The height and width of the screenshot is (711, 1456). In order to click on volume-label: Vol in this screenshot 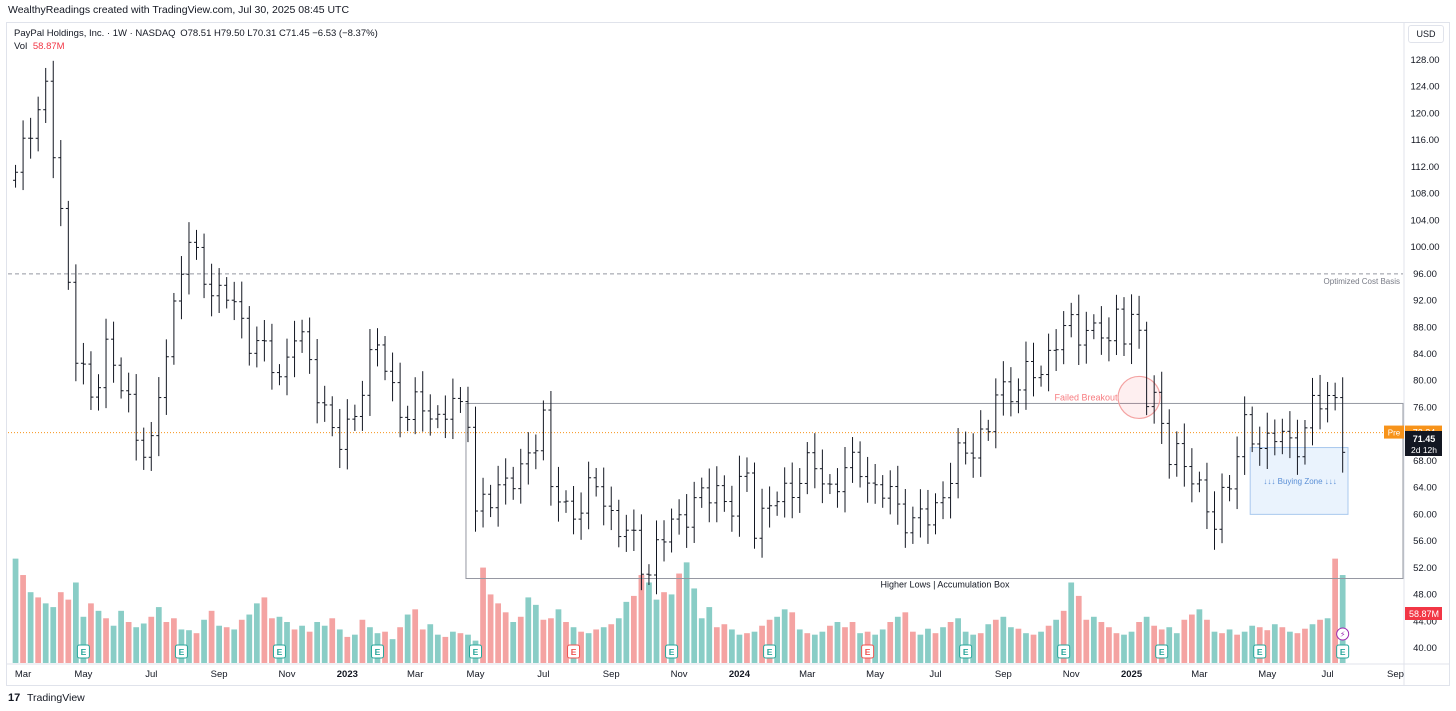, I will do `click(21, 46)`.